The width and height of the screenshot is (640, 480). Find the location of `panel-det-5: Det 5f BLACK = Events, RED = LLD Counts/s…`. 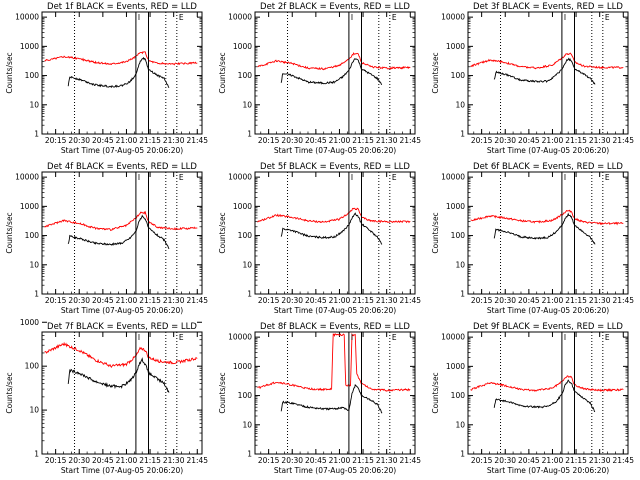

panel-det-5: Det 5f BLACK = Events, RED = LLD Counts/s… is located at coordinates (319, 238).